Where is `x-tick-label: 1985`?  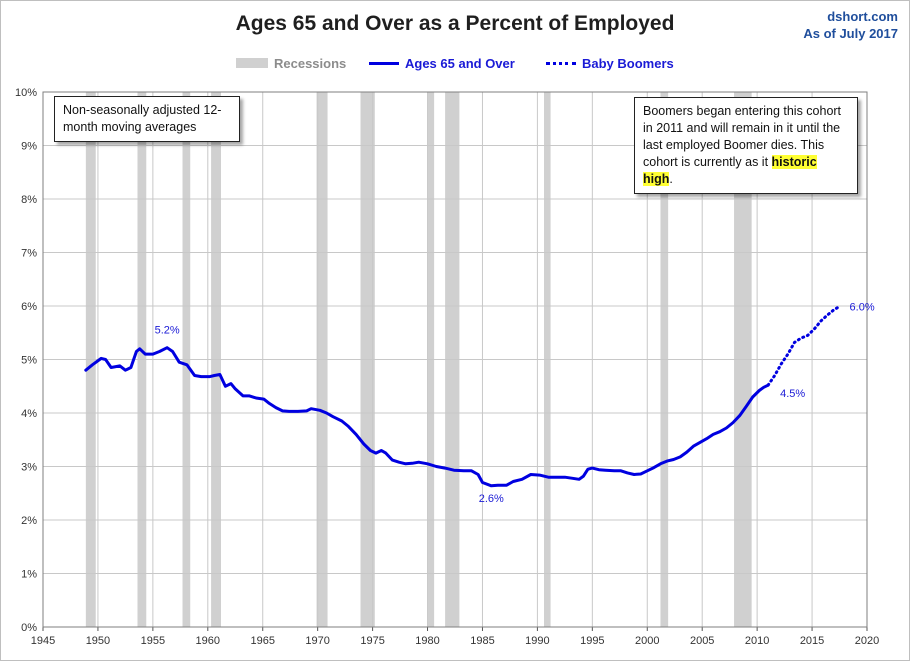
x-tick-label: 1985 is located at coordinates (482, 641).